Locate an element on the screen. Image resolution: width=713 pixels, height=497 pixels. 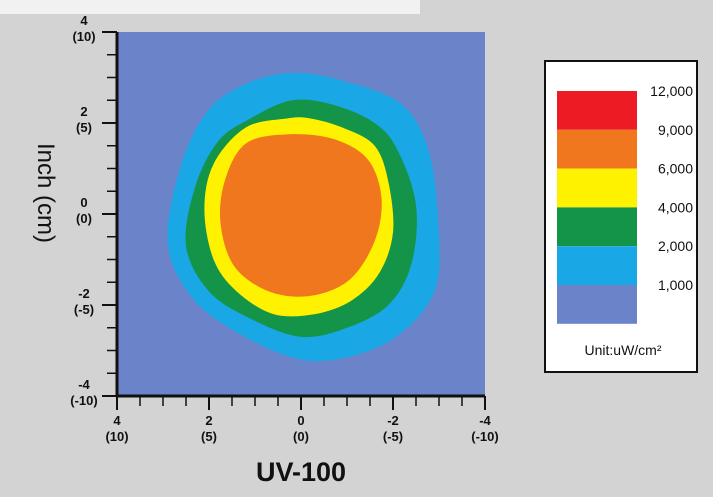
legend-label: 6,000 is located at coordinates (675, 169).